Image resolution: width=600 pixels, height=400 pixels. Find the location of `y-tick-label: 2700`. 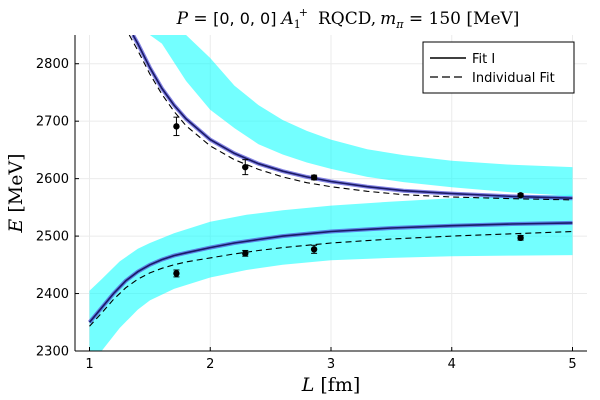

y-tick-label: 2700 is located at coordinates (52, 122).